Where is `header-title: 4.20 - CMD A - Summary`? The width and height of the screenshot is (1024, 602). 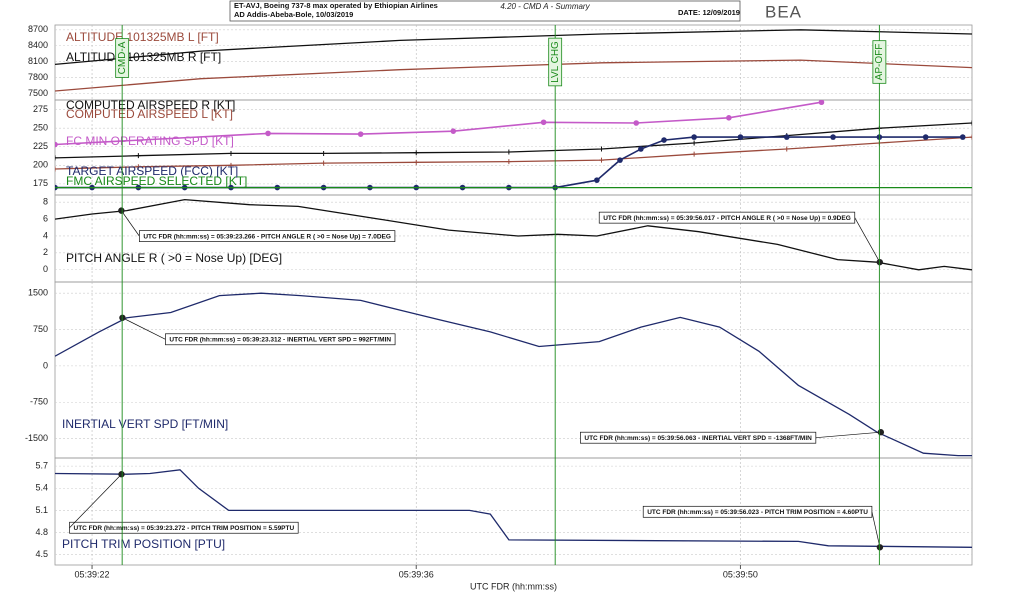
header-title: 4.20 - CMD A - Summary is located at coordinates (545, 6).